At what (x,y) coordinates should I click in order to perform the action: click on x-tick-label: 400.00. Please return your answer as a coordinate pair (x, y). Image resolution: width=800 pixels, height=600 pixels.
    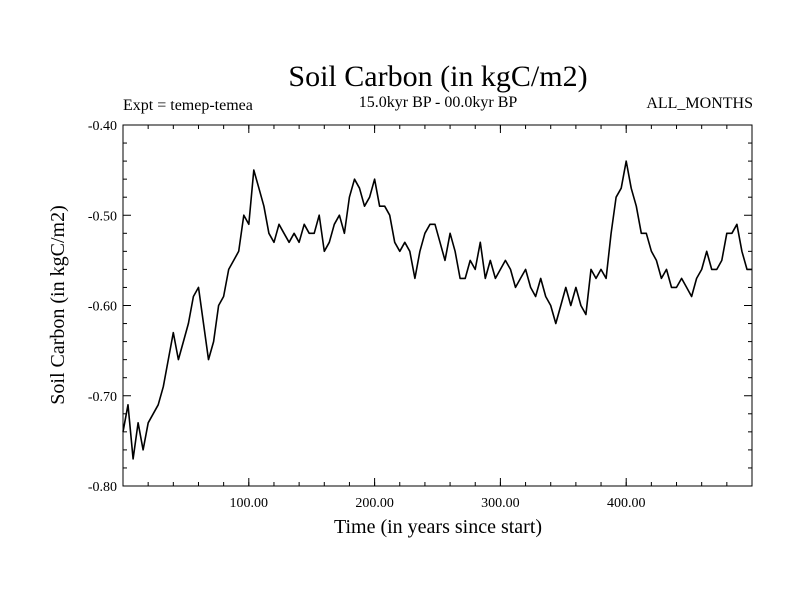
    Looking at the image, I should click on (626, 503).